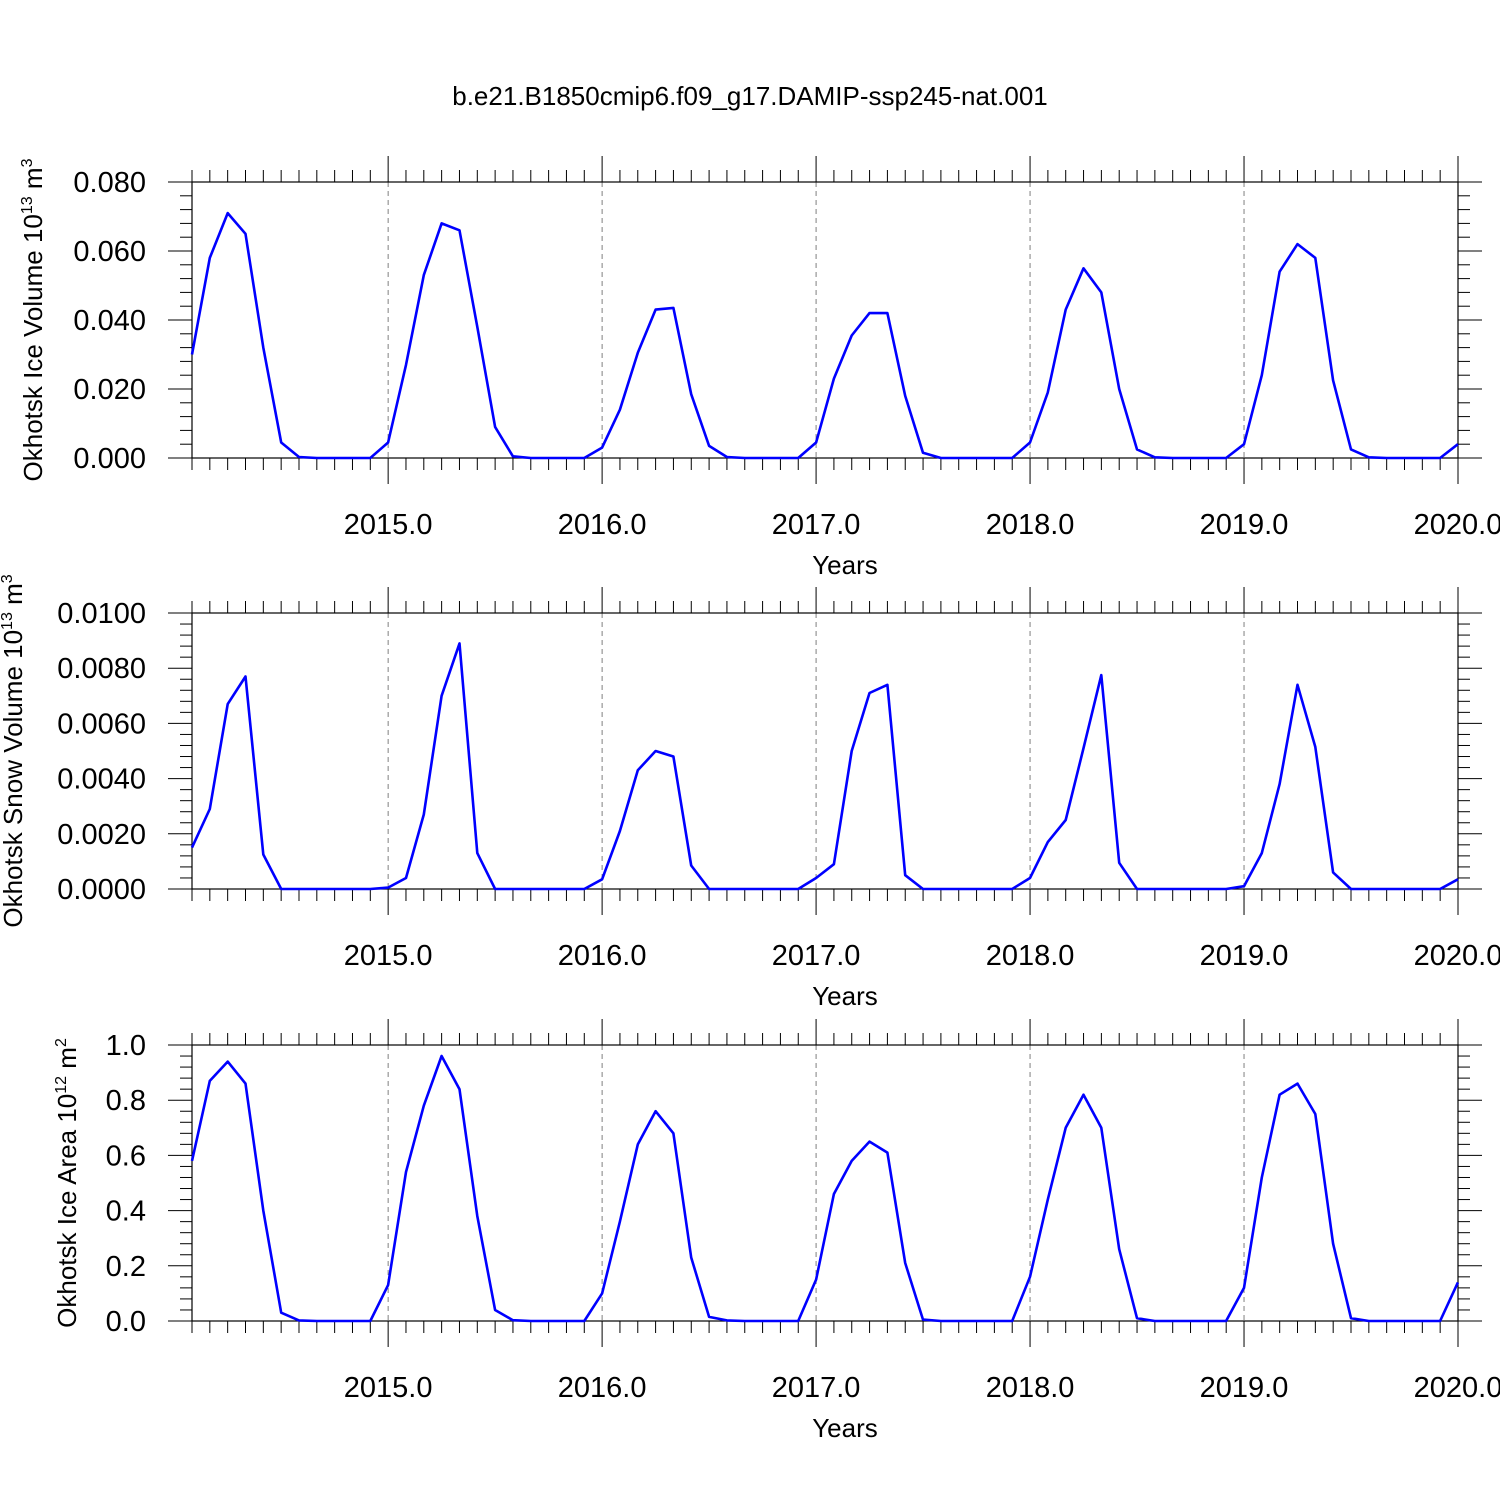 The width and height of the screenshot is (1500, 1505). Describe the element at coordinates (388, 525) in the screenshot. I see `xtick-label-1-0: 2015.0` at that location.